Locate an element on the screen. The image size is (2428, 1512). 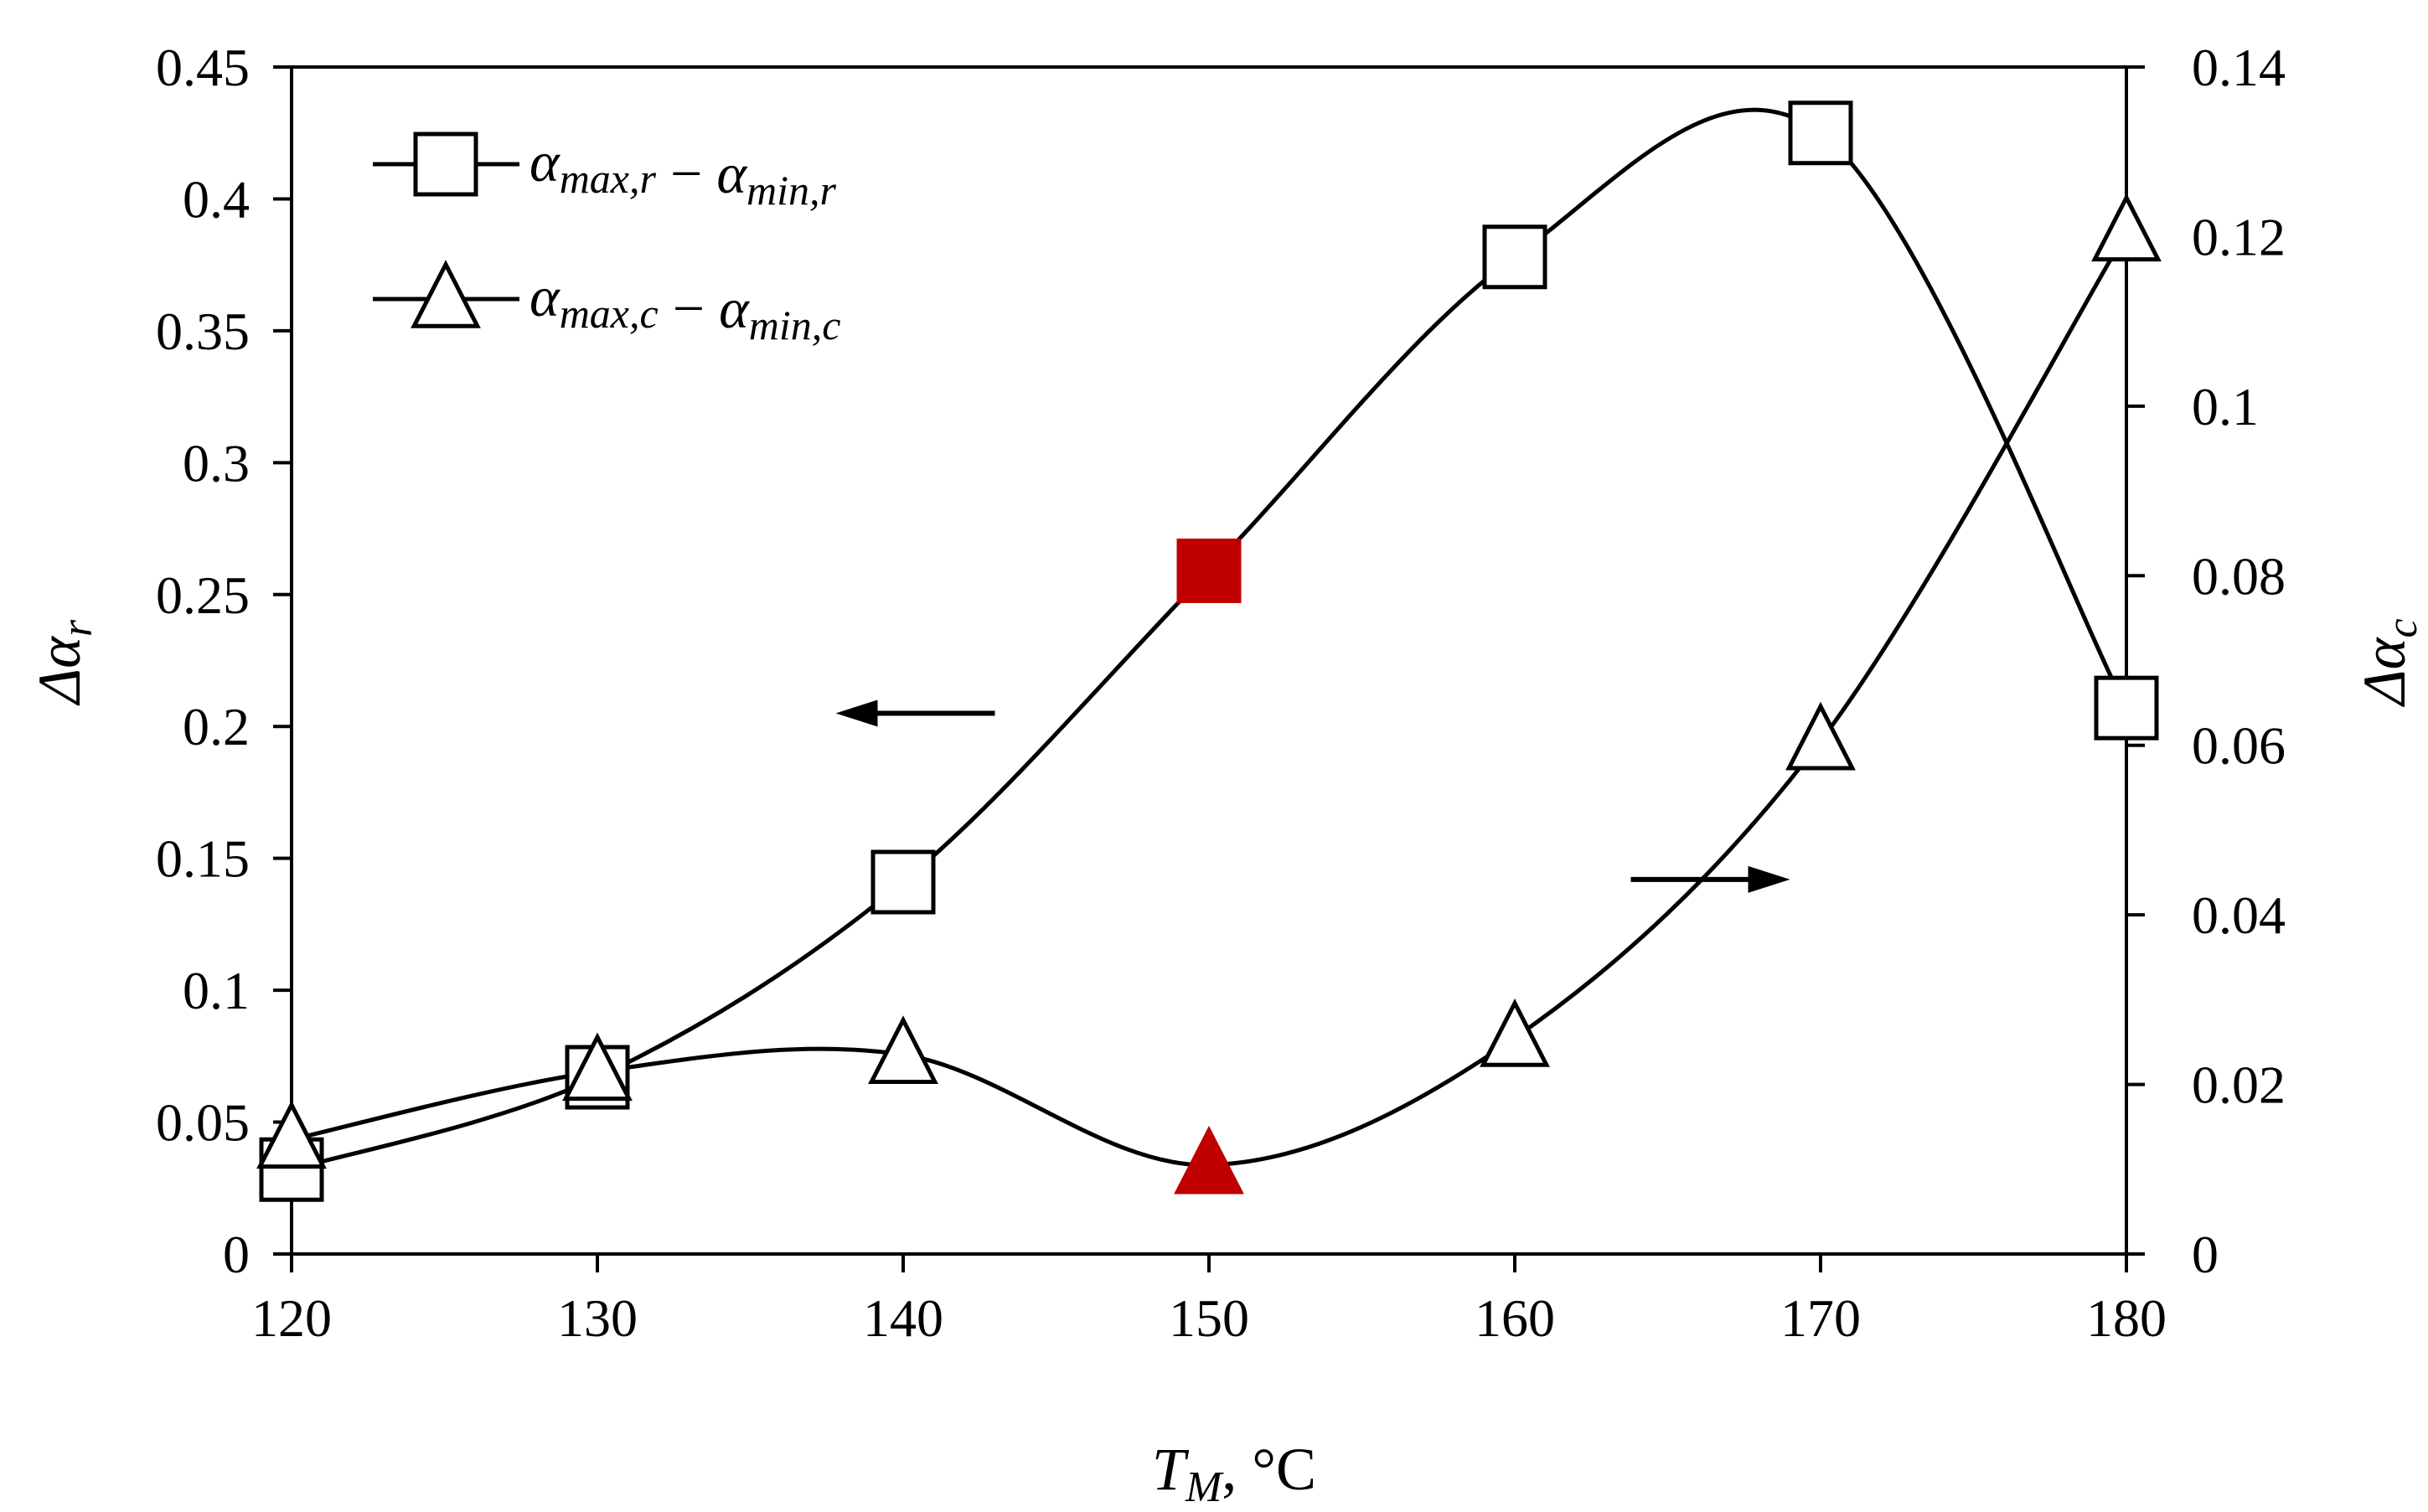
y-right-axis-title: Δαc is located at coordinates (2388, 662).